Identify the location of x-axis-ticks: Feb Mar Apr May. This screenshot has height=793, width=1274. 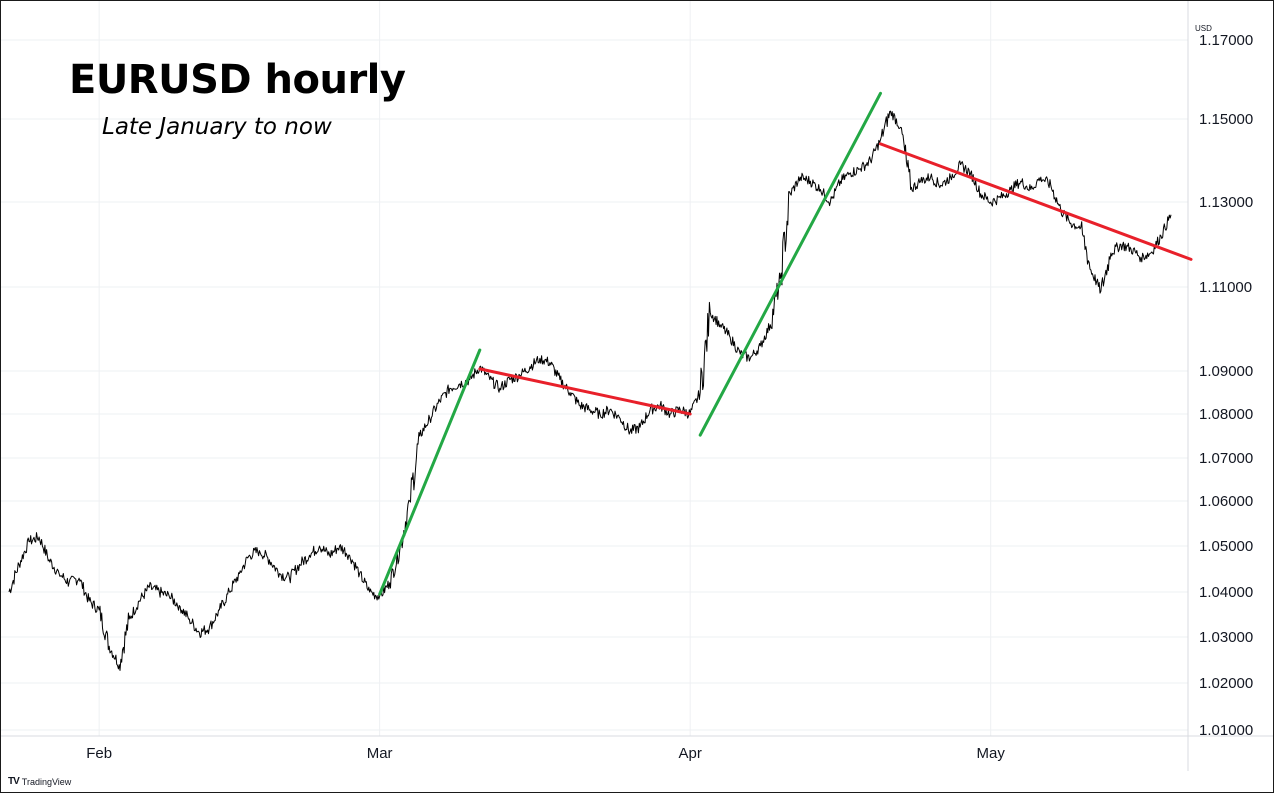
(545, 753).